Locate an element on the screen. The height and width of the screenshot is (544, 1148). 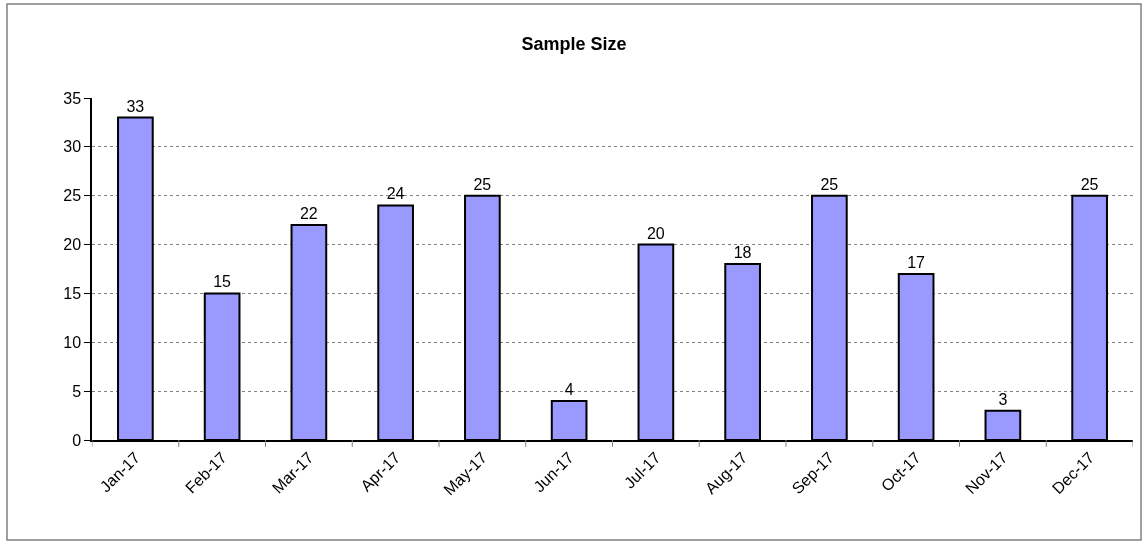
data-label: 22 is located at coordinates (308, 214).